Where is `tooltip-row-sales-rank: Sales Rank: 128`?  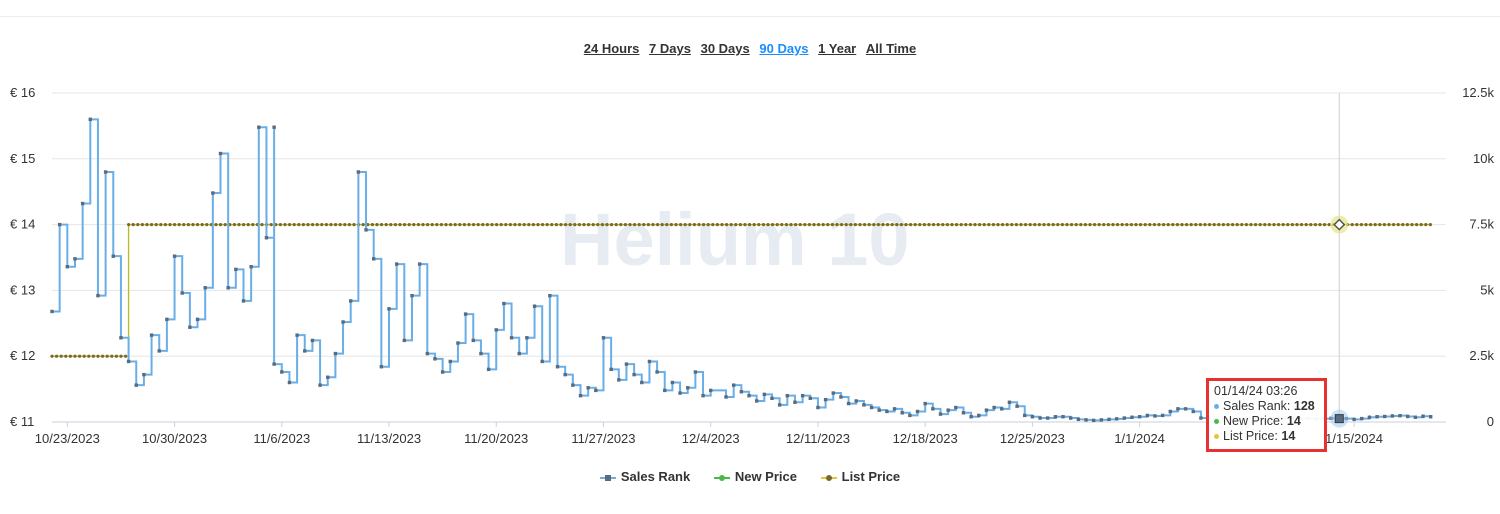
tooltip-row-sales-rank: Sales Rank: 128 is located at coordinates (1266, 406).